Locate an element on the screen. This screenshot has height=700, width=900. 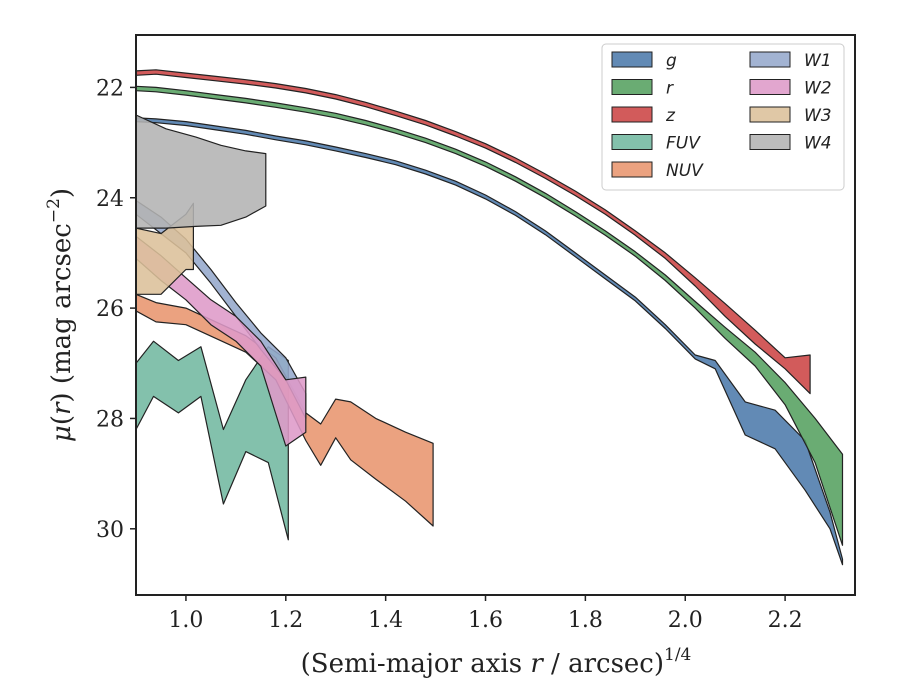
y-axis-label: μ(r) (mag arcsec−2) is located at coordinates (60, 315).